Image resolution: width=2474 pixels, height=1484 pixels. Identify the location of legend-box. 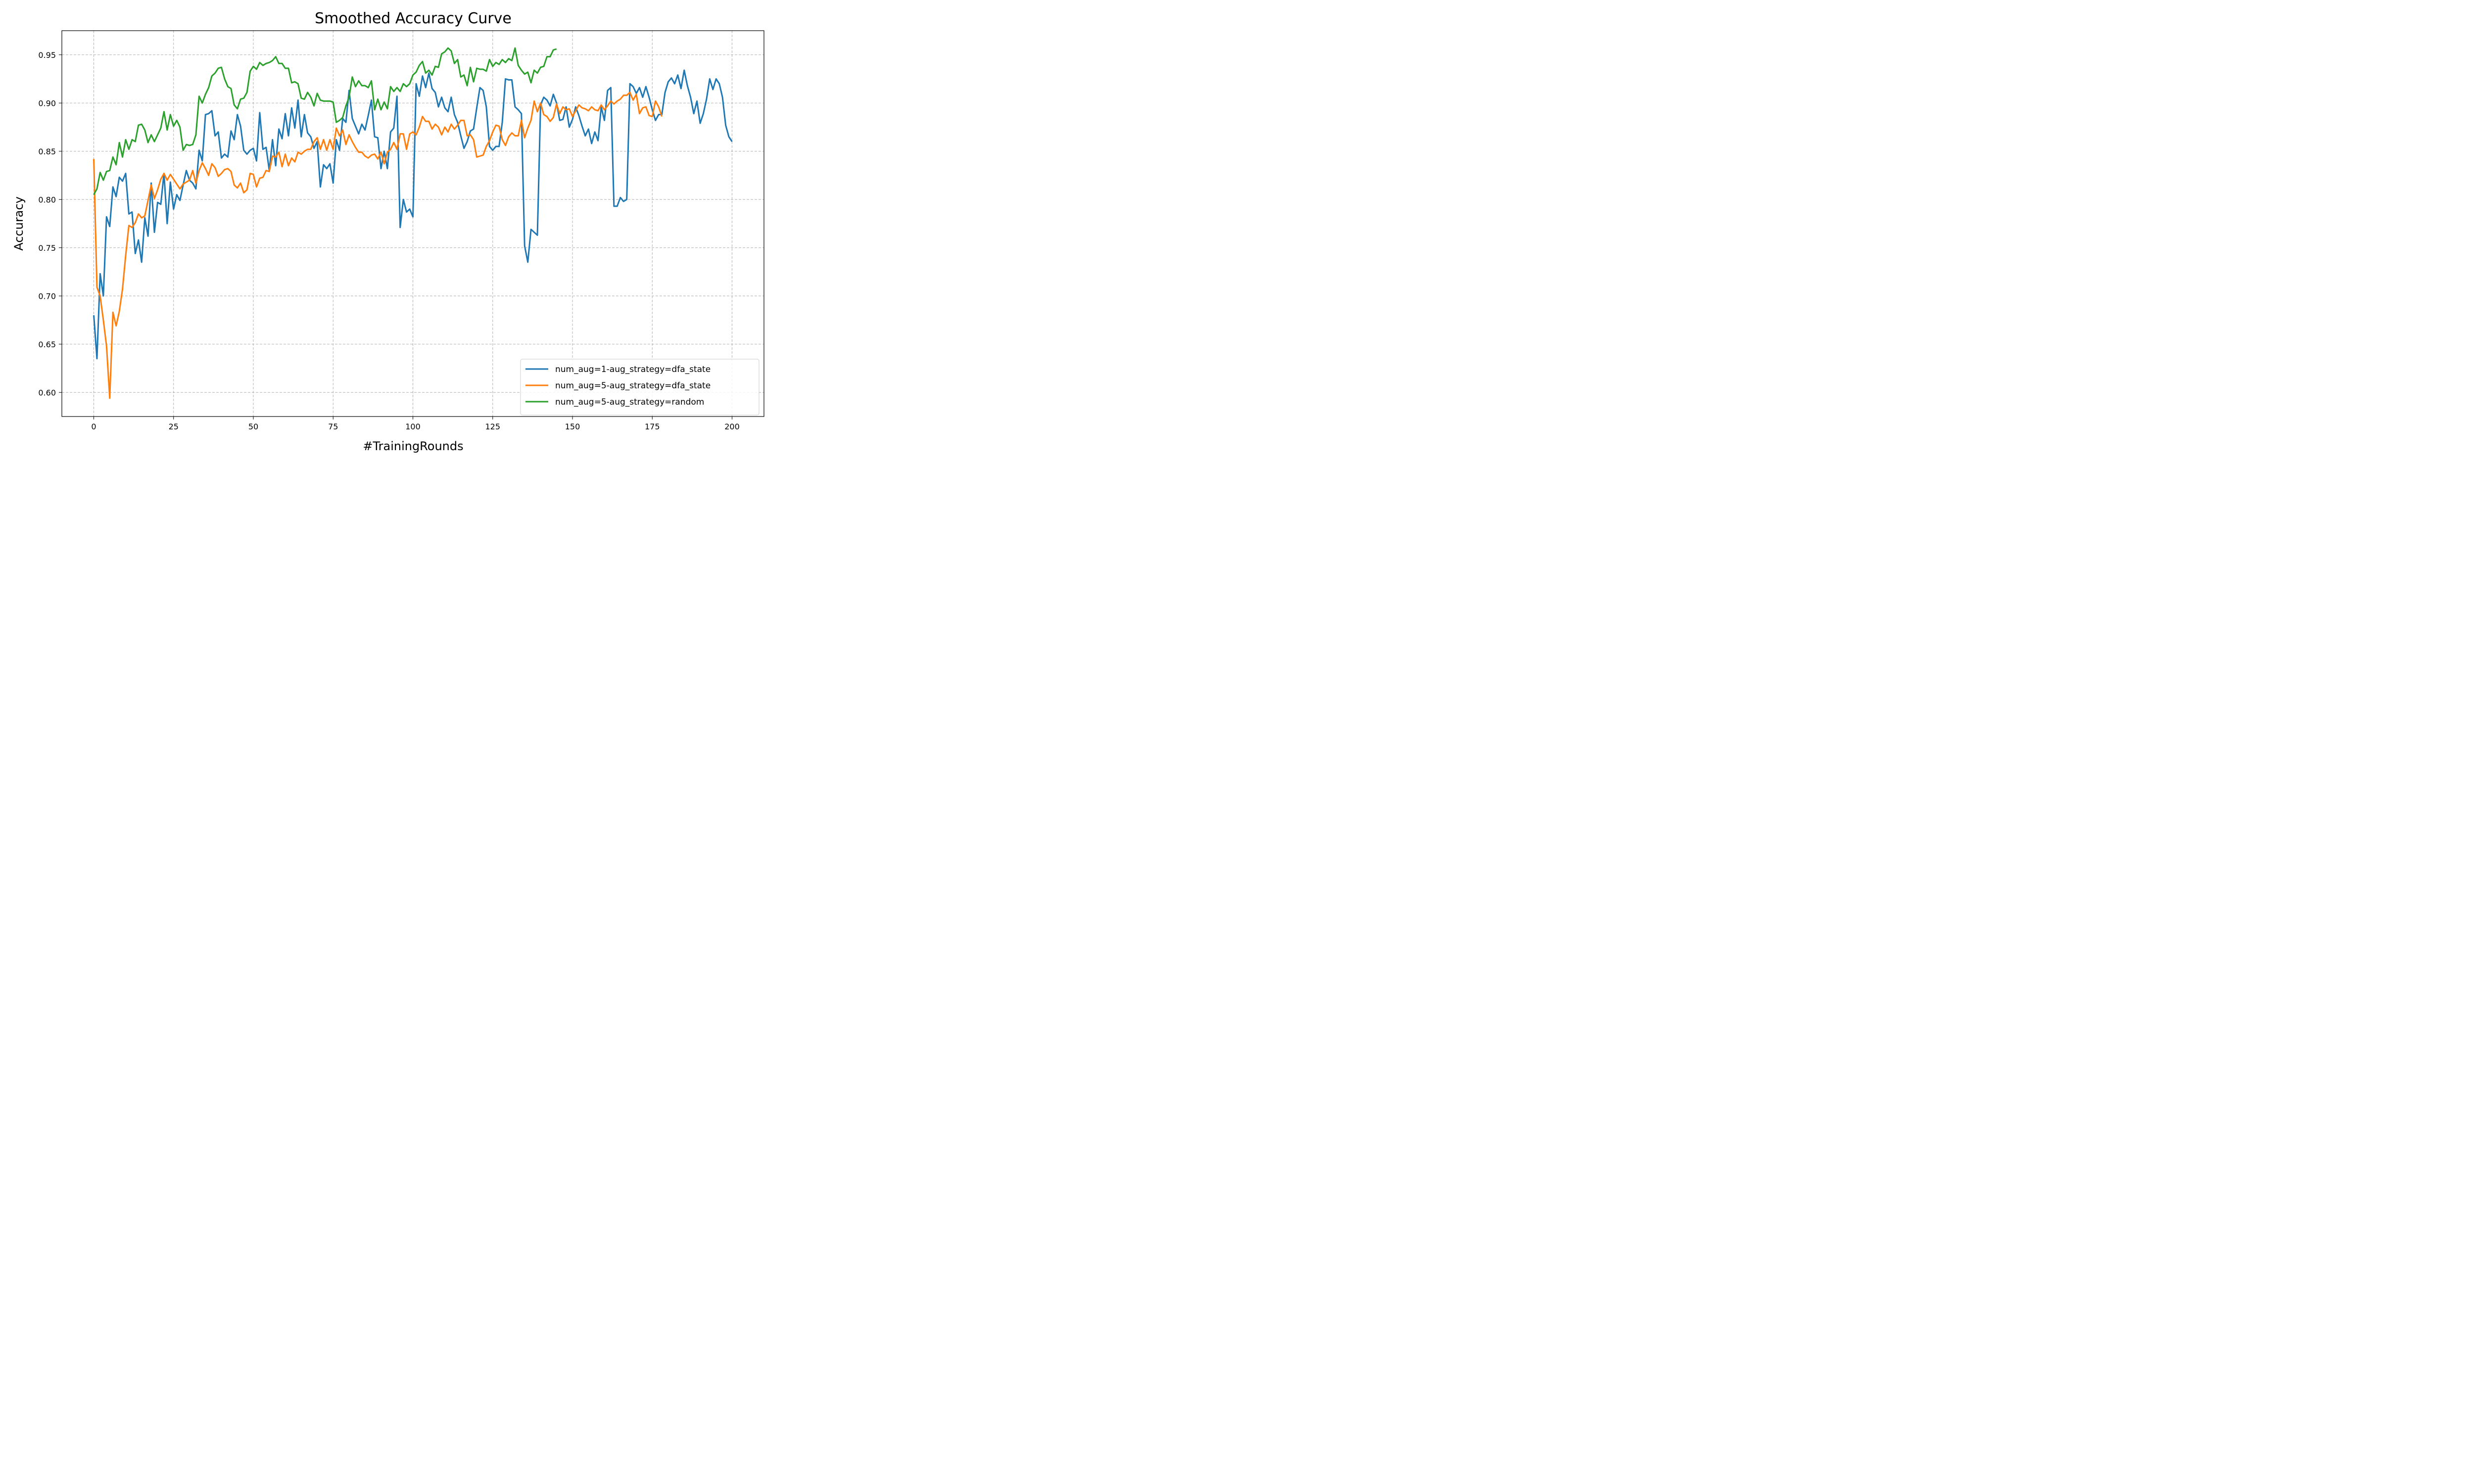
(640, 387).